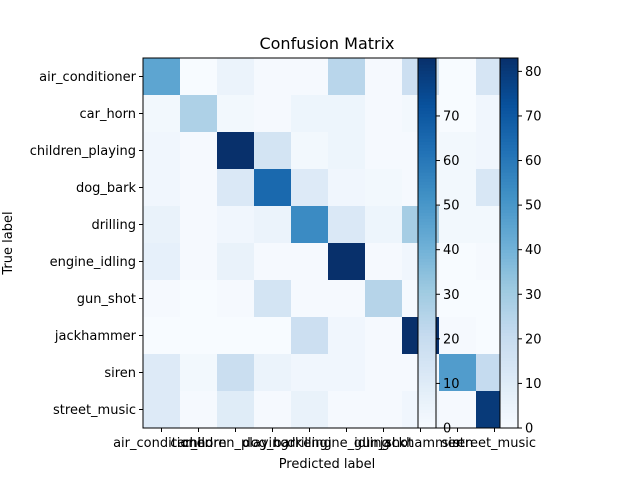 This screenshot has height=485, width=640. I want to click on colorbar-tick-label: 70, so click(533, 116).